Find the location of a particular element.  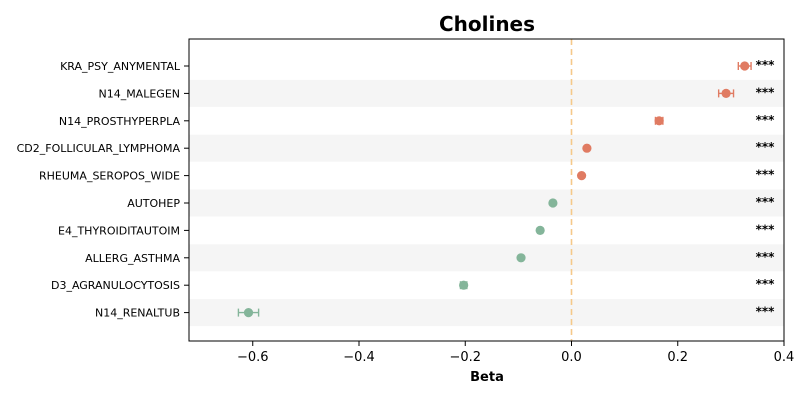

x-tick-label: 0.2 is located at coordinates (677, 357).